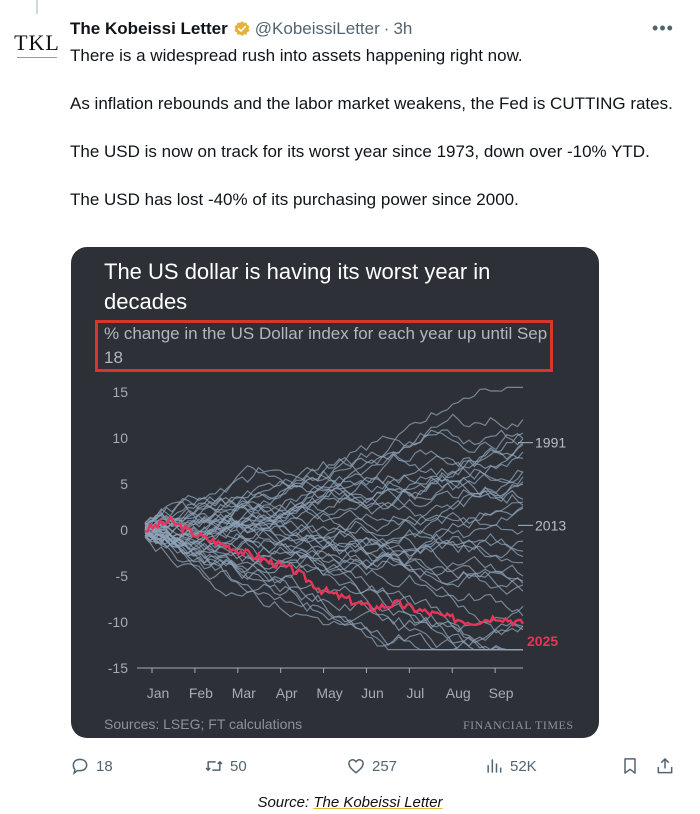  I want to click on y-tick-label: -10, so click(118, 622).